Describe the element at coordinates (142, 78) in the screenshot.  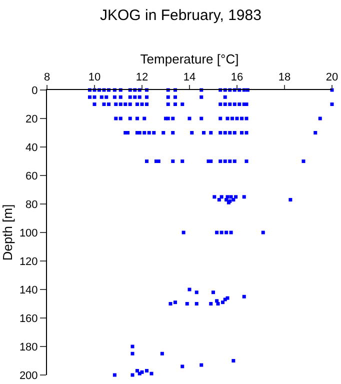
I see `x-tick-label: 12` at that location.